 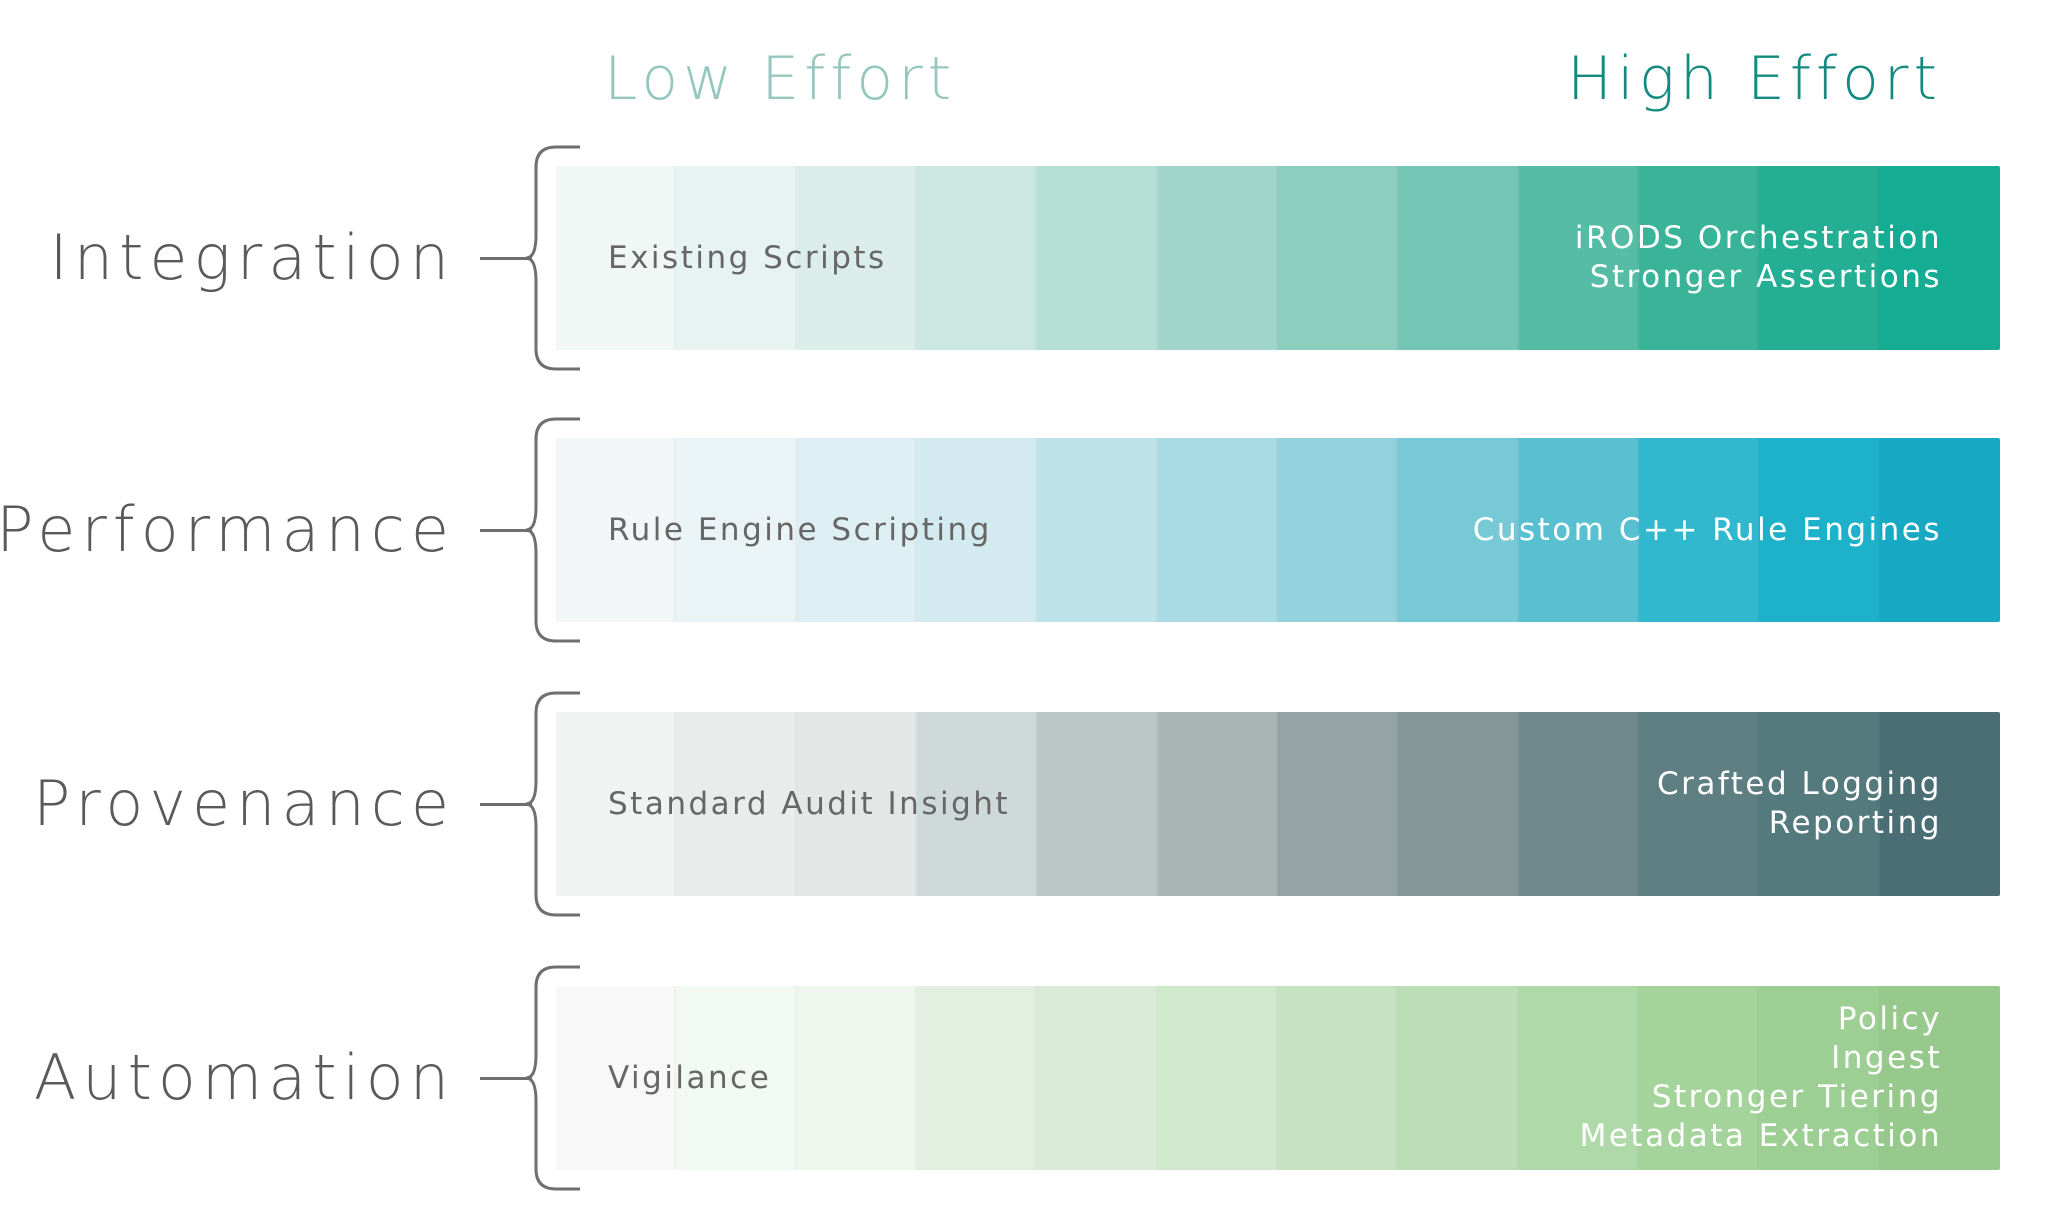 I want to click on low-effort-text: Vigilance, so click(x=690, y=1078).